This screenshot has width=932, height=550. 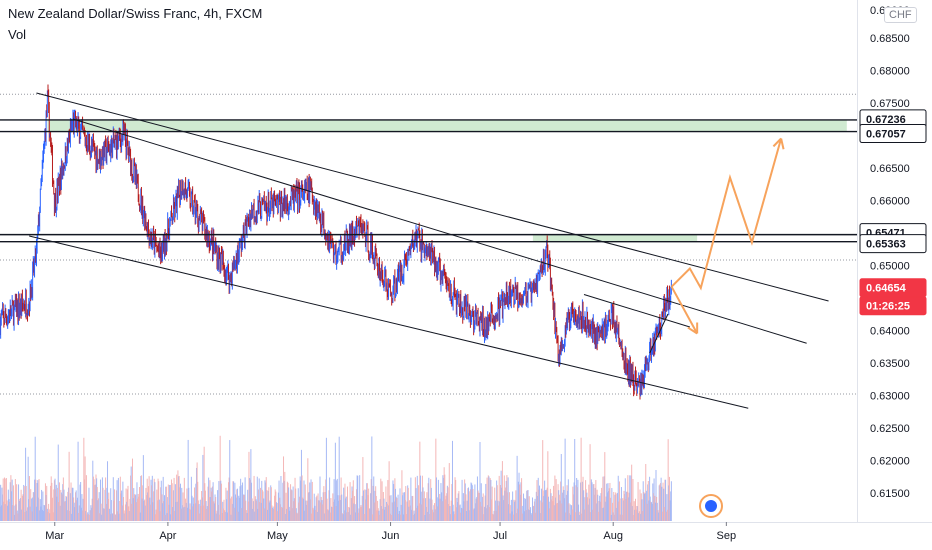 What do you see at coordinates (135, 13) in the screenshot?
I see `chart-title: New Zealand Dollar/Swiss Franc, 4h, FXCM` at bounding box center [135, 13].